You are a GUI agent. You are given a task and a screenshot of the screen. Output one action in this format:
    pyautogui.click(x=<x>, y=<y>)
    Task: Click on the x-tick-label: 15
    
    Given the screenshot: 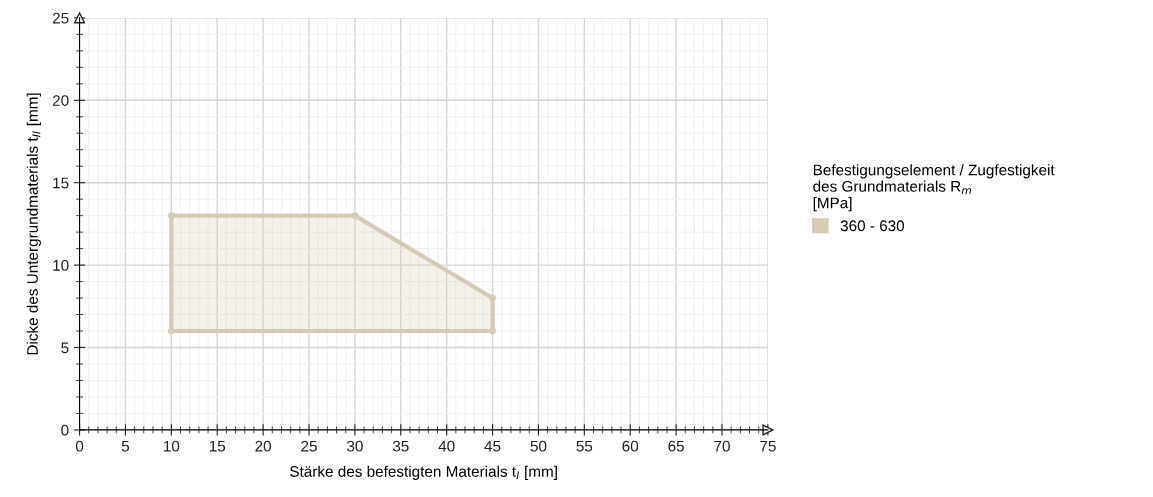 What is the action you would take?
    pyautogui.click(x=217, y=446)
    